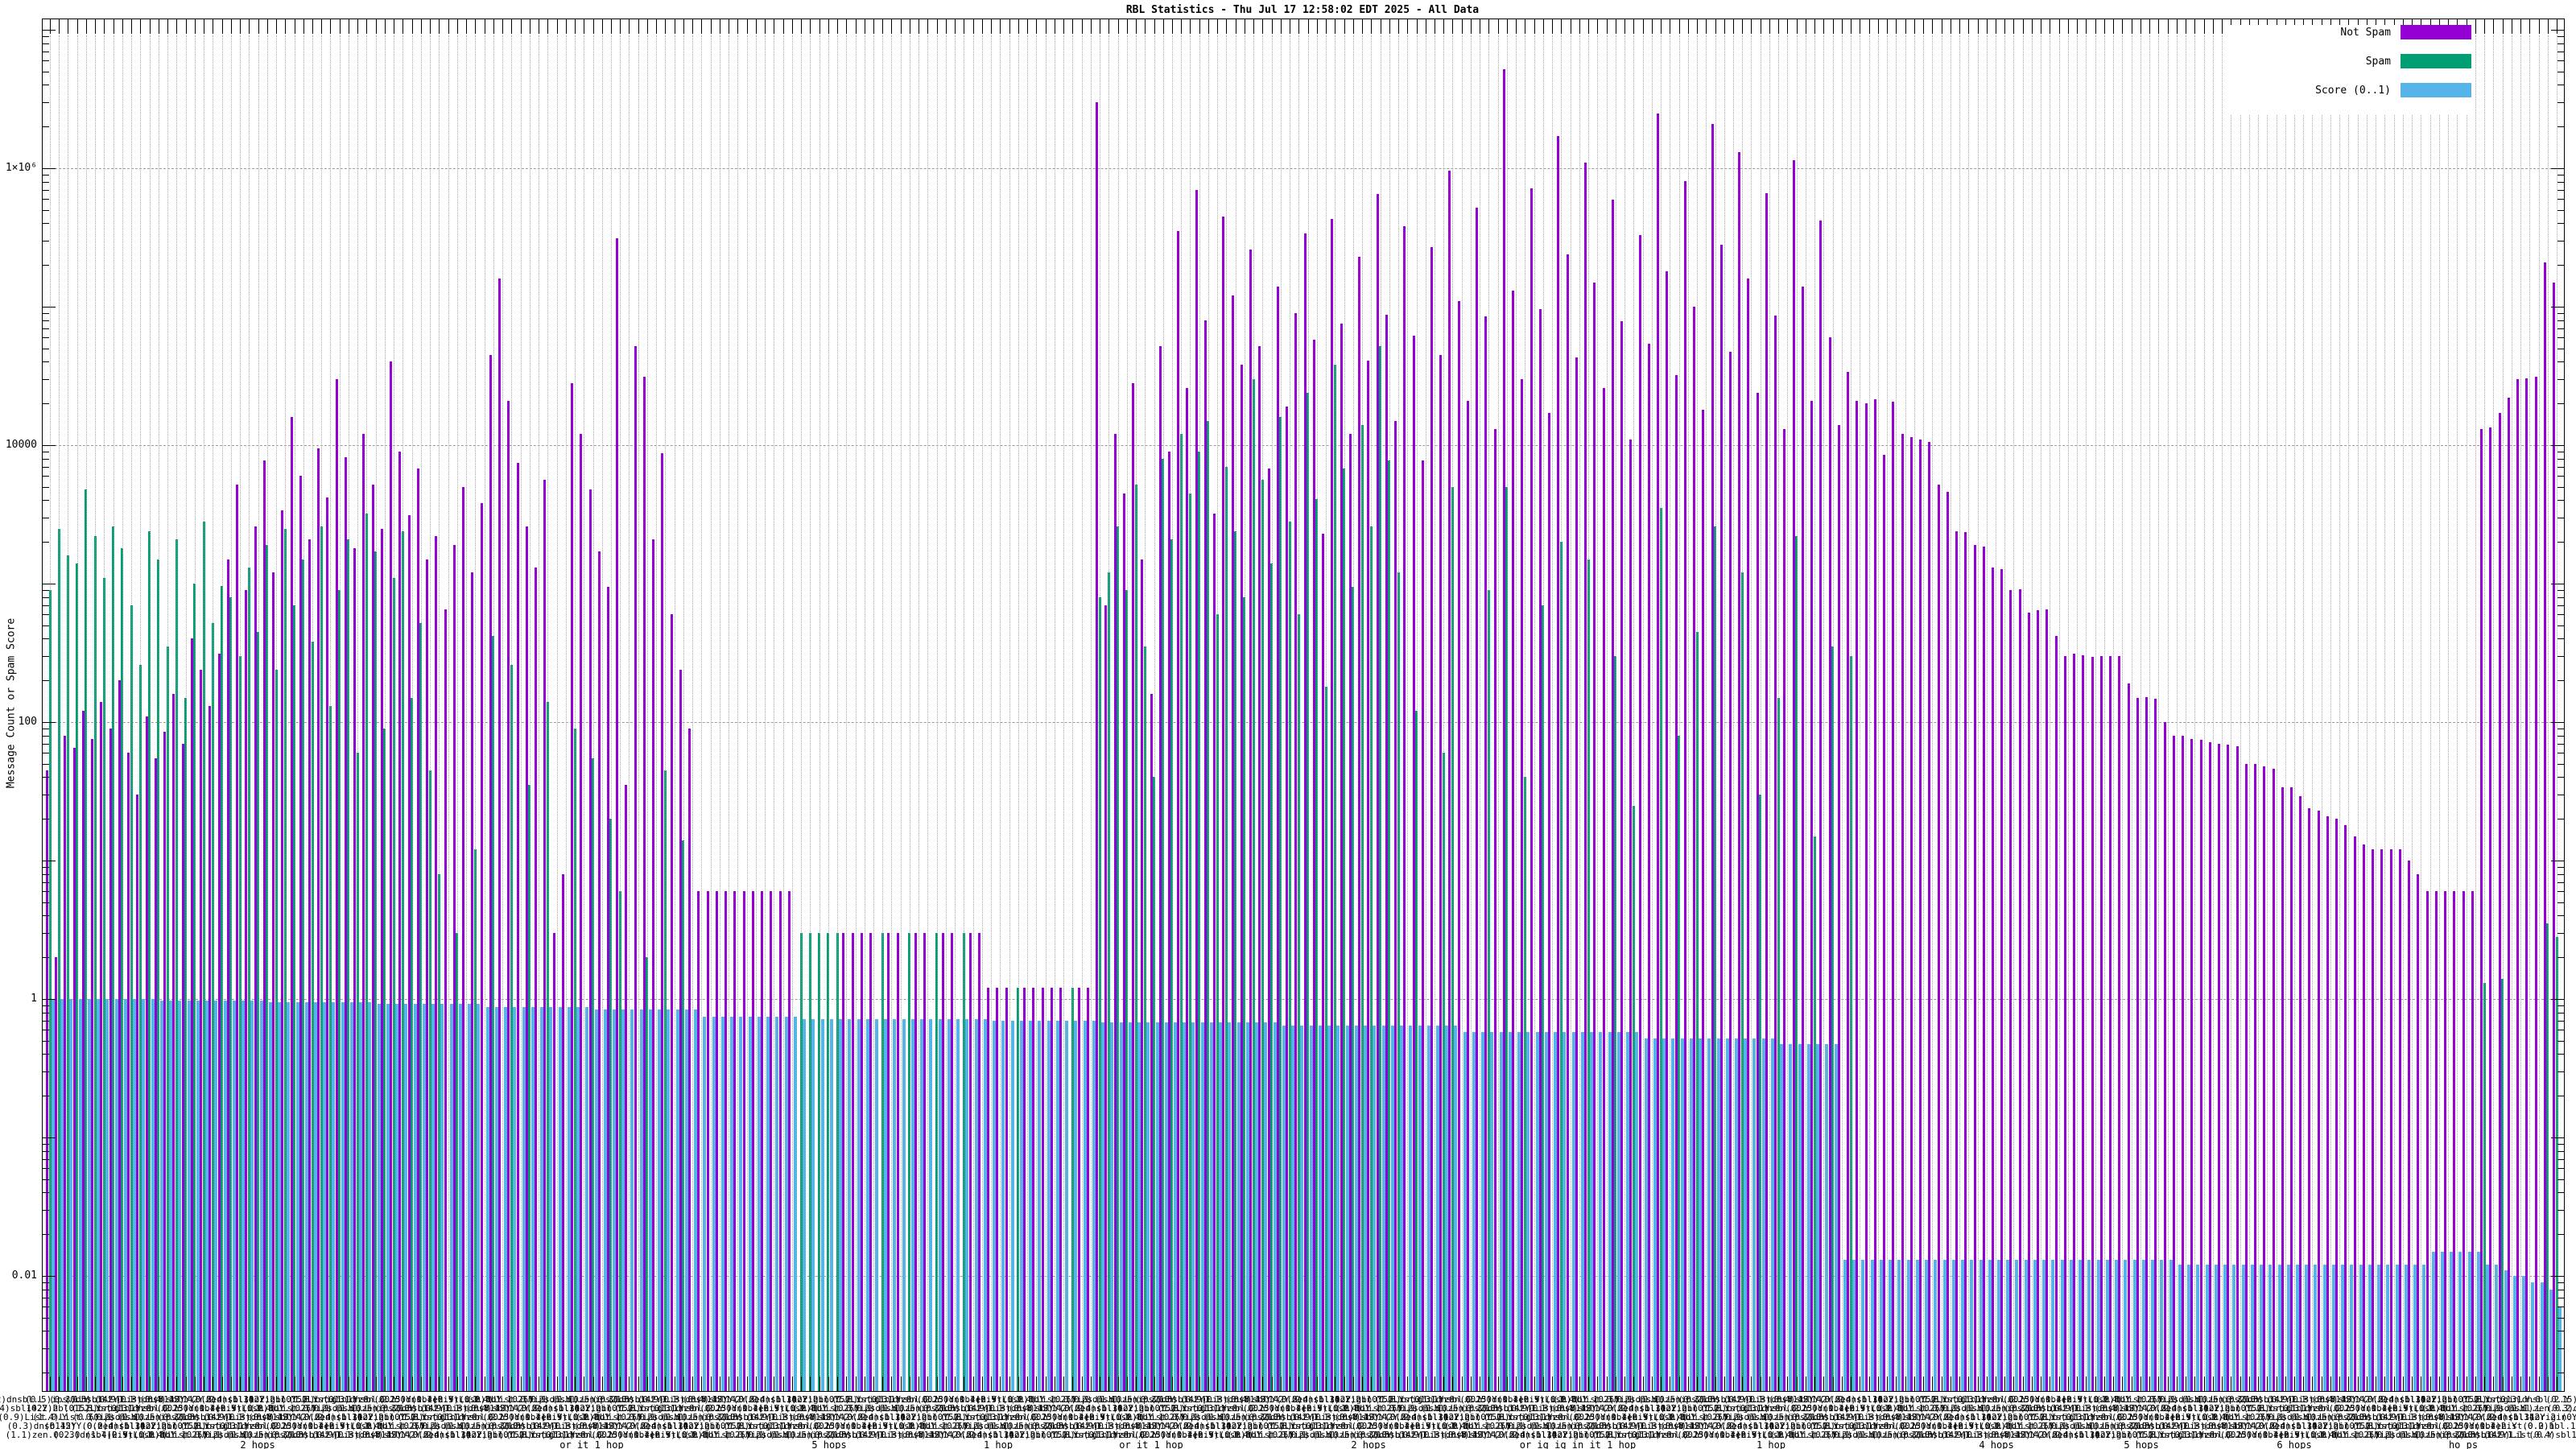 This screenshot has height=1449, width=2576. What do you see at coordinates (1587, 1399) in the screenshot?
I see `x-tick-label: (0.9)List.0.Y (0.5)ips.1.Y` at bounding box center [1587, 1399].